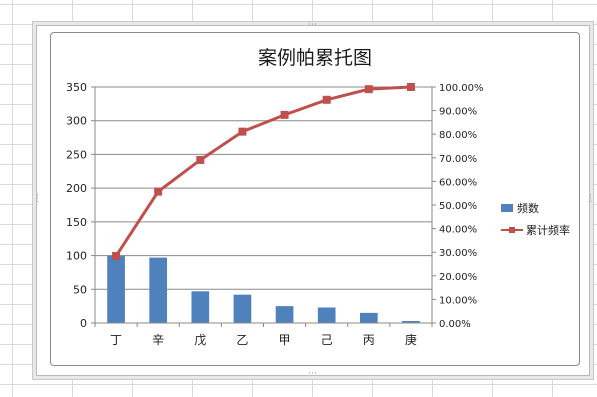 The height and width of the screenshot is (397, 597). What do you see at coordinates (315, 58) in the screenshot?
I see `chart-title: 案例帕累托图` at bounding box center [315, 58].